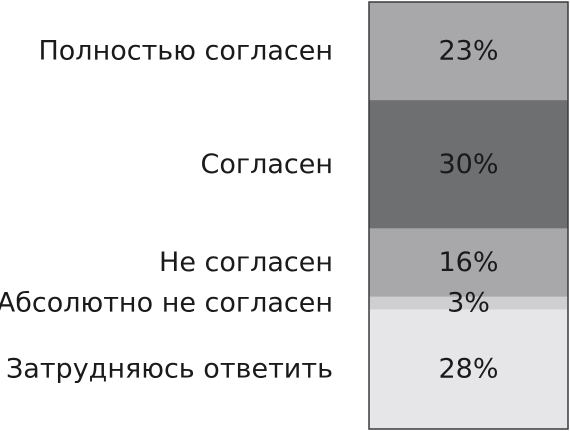 The image size is (570, 431). I want to click on value-label: 30%, so click(468, 164).